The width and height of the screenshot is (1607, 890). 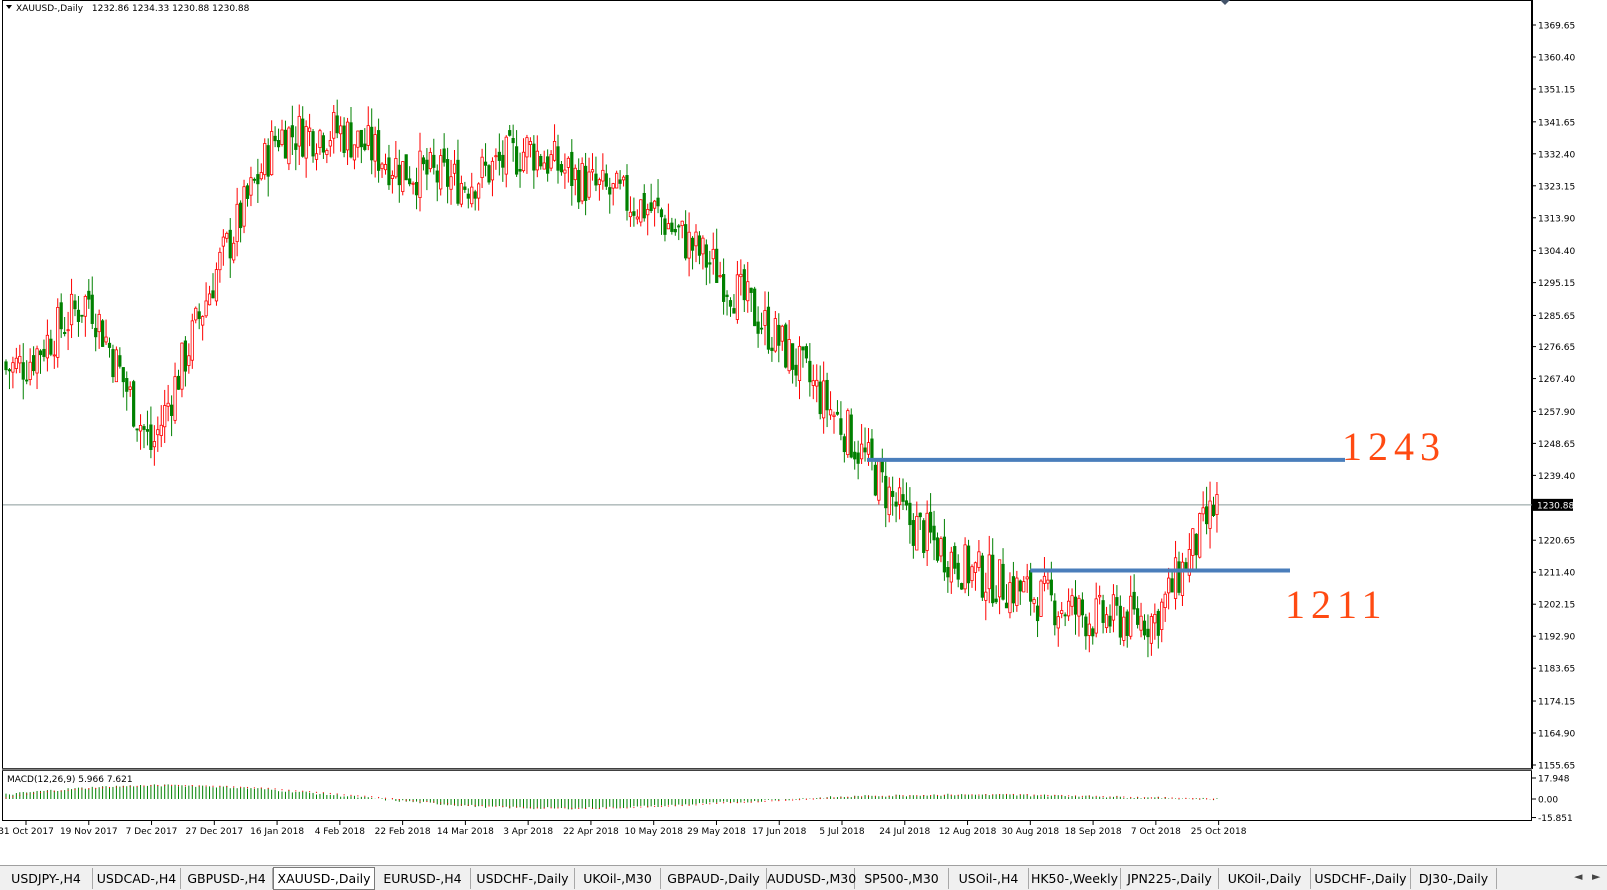 What do you see at coordinates (811, 878) in the screenshot?
I see `tab-audusd-m30: AUDUSD-,M30` at bounding box center [811, 878].